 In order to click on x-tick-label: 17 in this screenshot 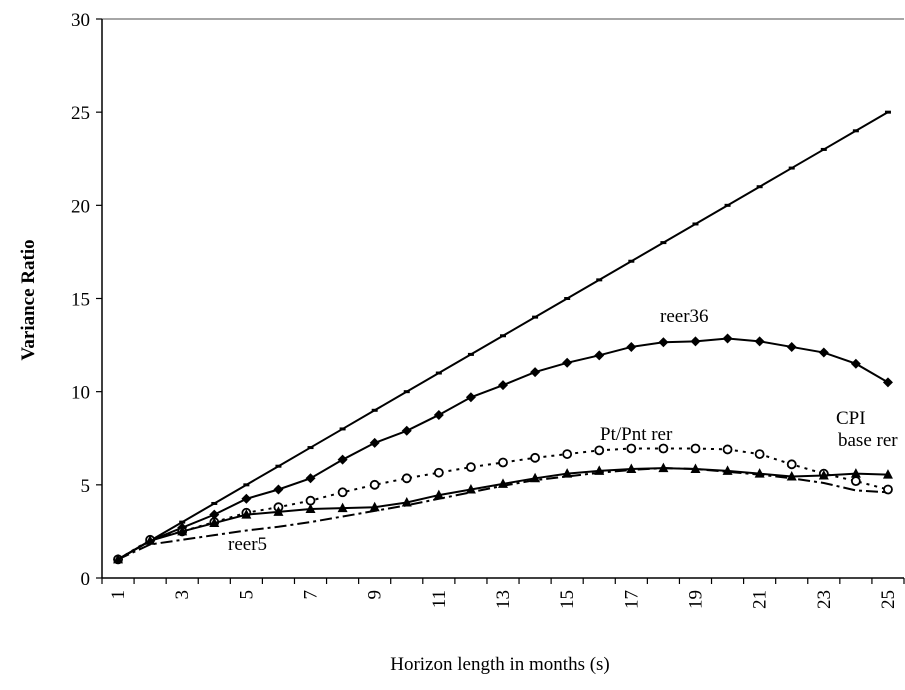, I will do `click(631, 599)`.